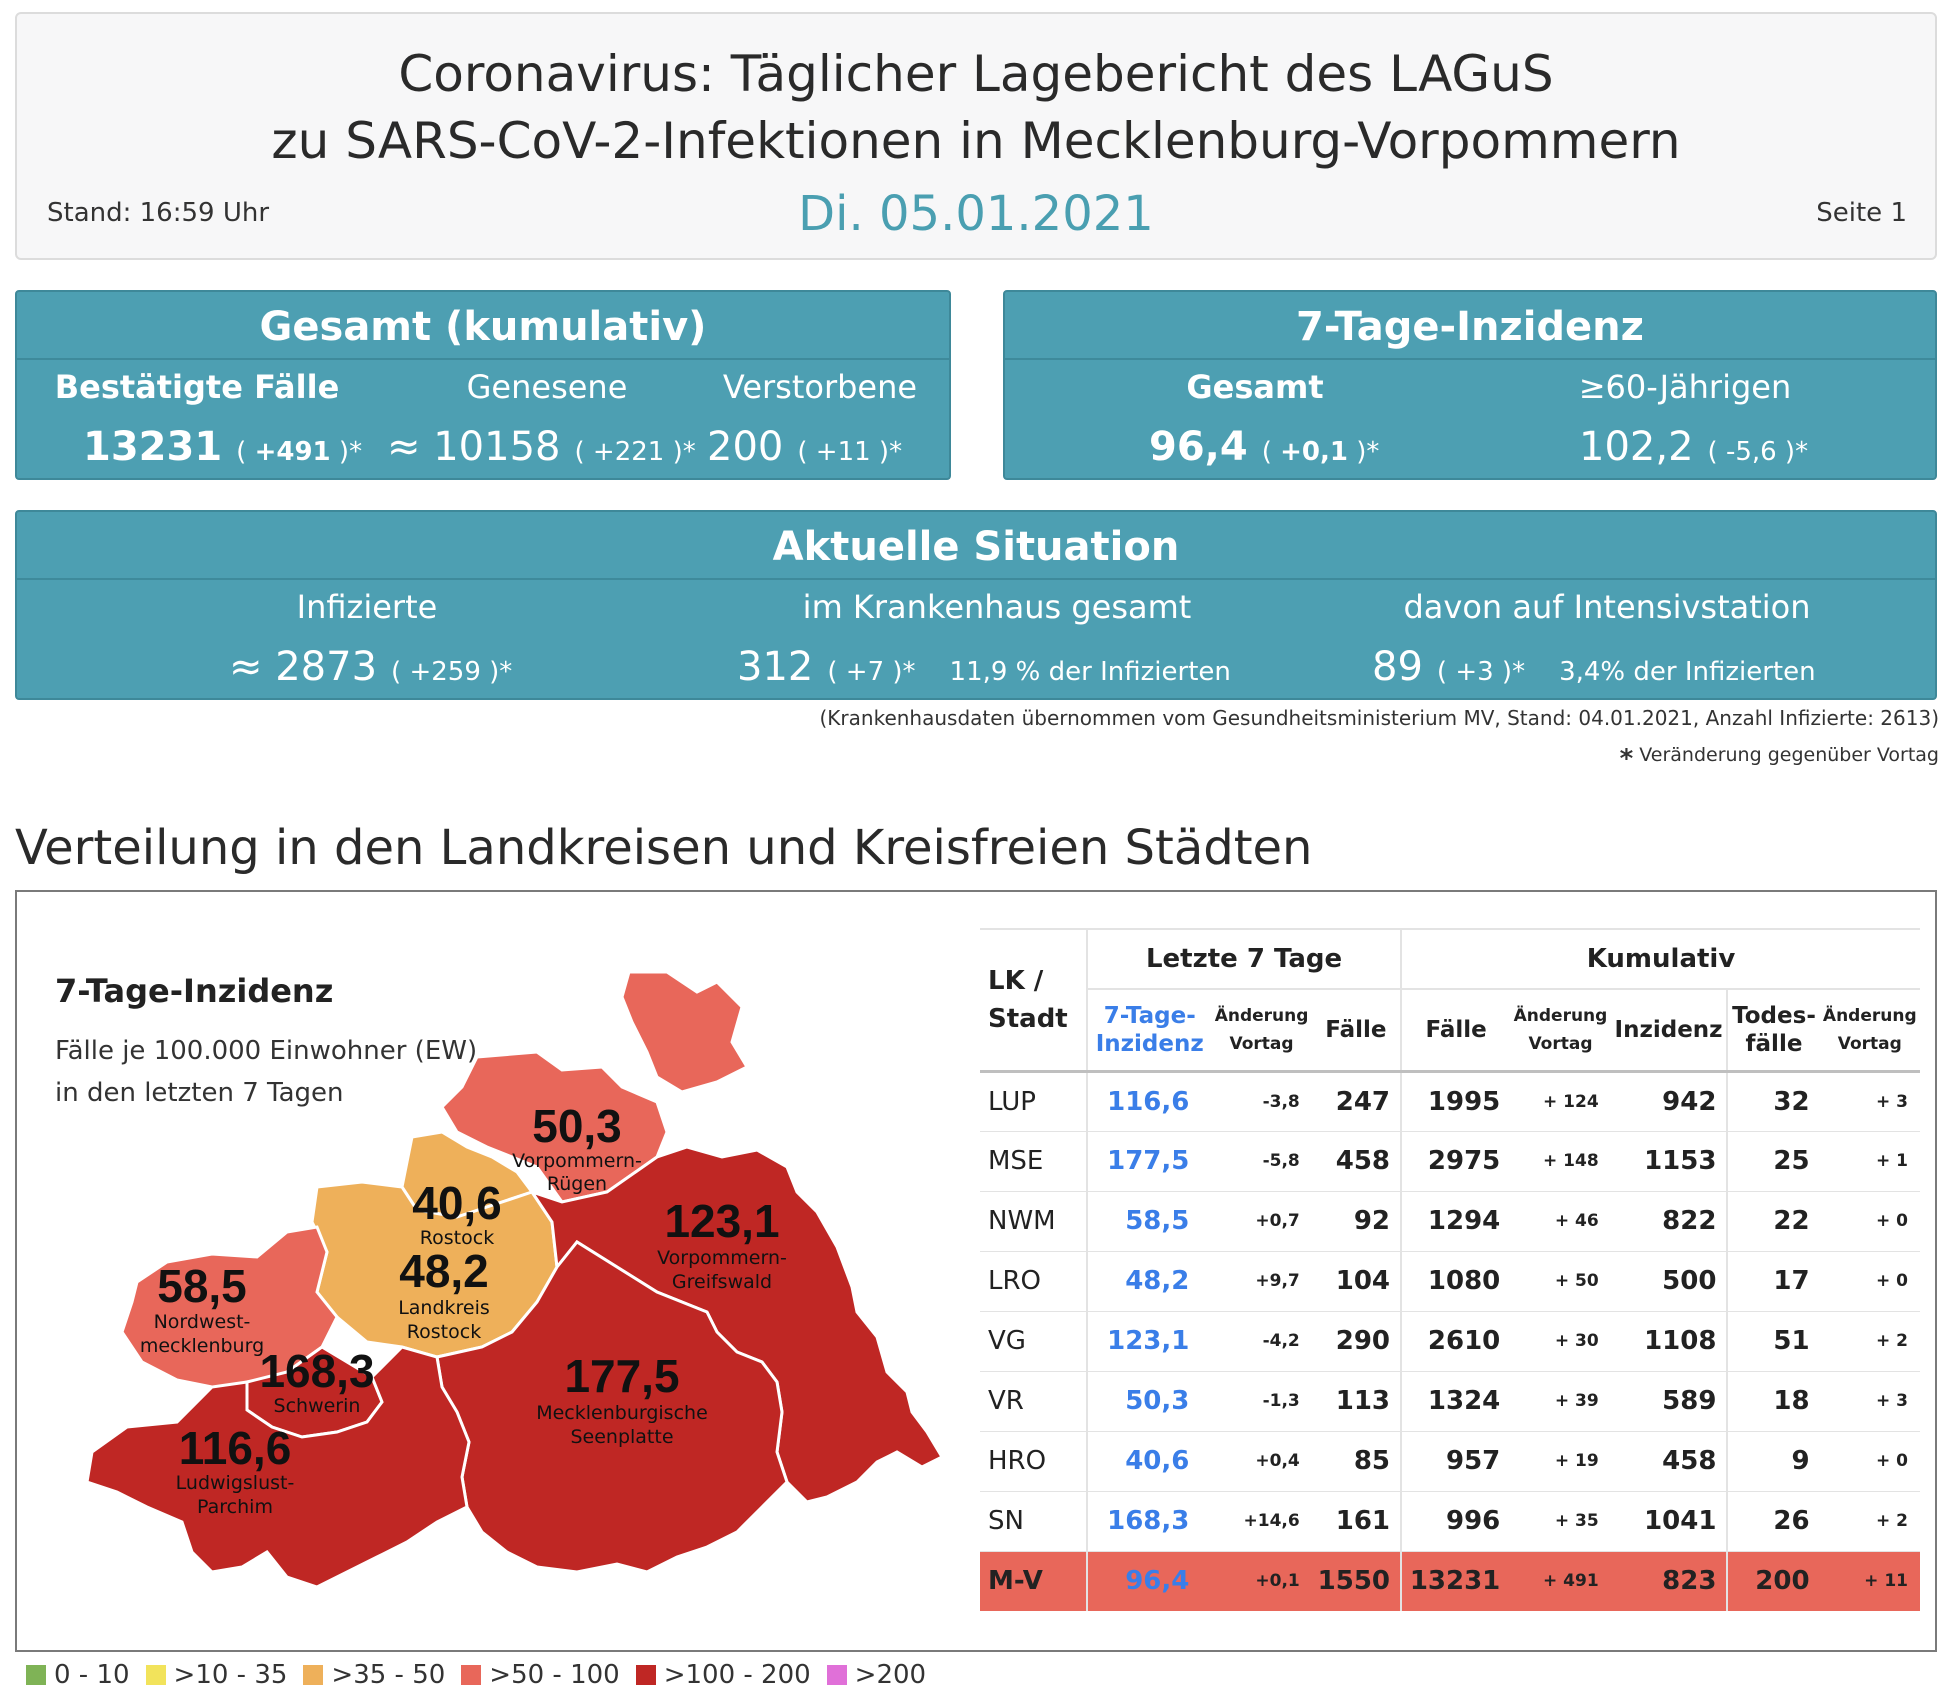 Image resolution: width=1954 pixels, height=1698 pixels. Describe the element at coordinates (1560, 1461) in the screenshot. I see `cell-kchg: + 19` at that location.